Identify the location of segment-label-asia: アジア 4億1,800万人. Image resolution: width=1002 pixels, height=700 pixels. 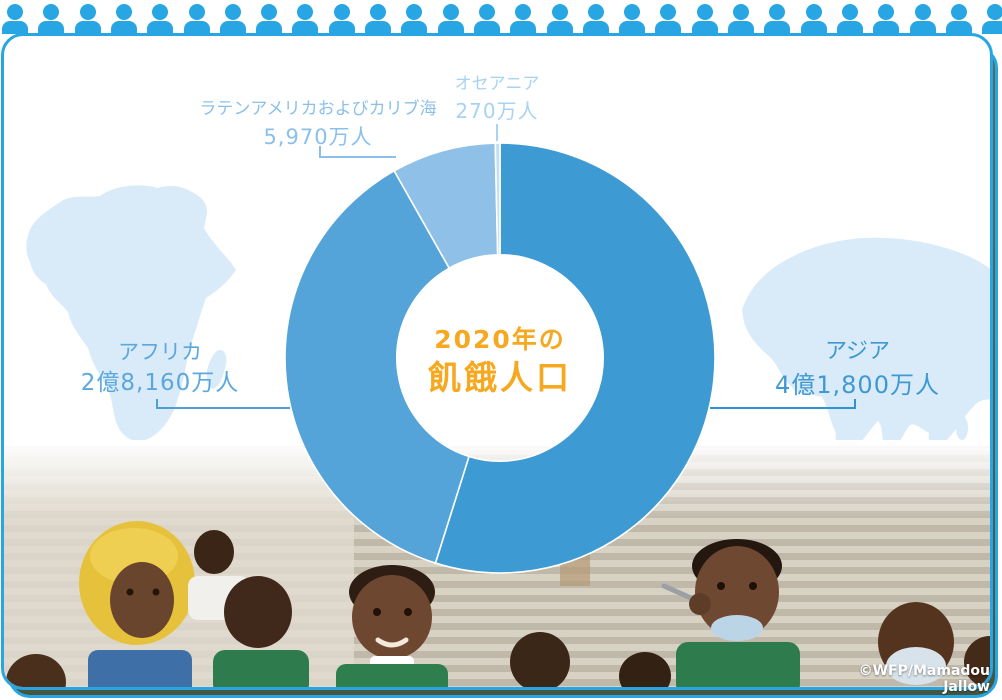
(857, 369).